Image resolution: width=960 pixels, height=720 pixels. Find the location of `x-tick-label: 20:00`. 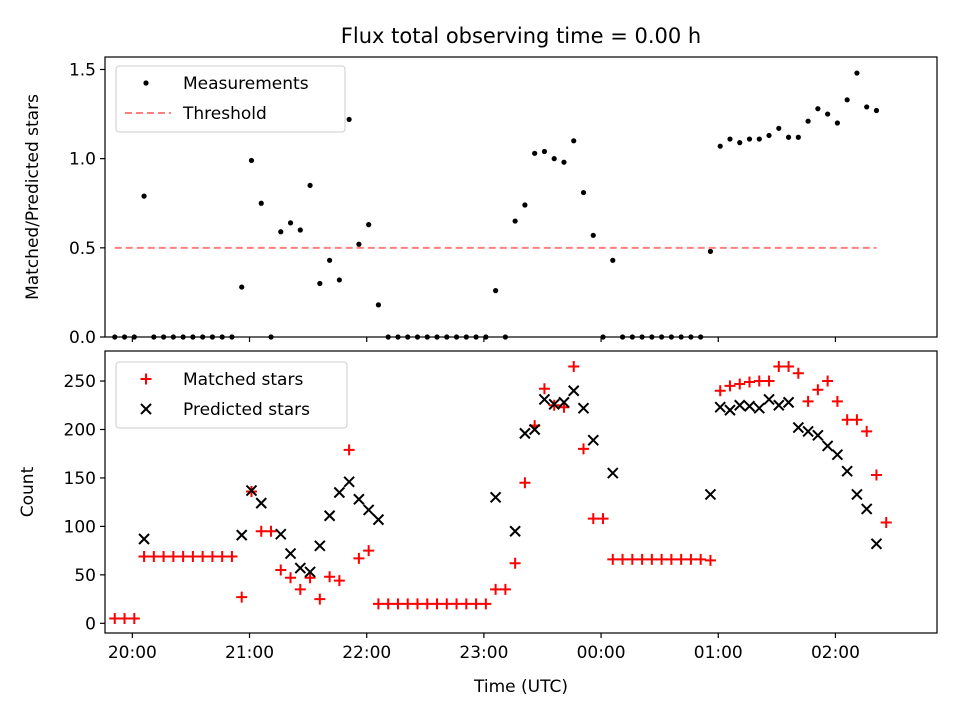

x-tick-label: 20:00 is located at coordinates (132, 653).